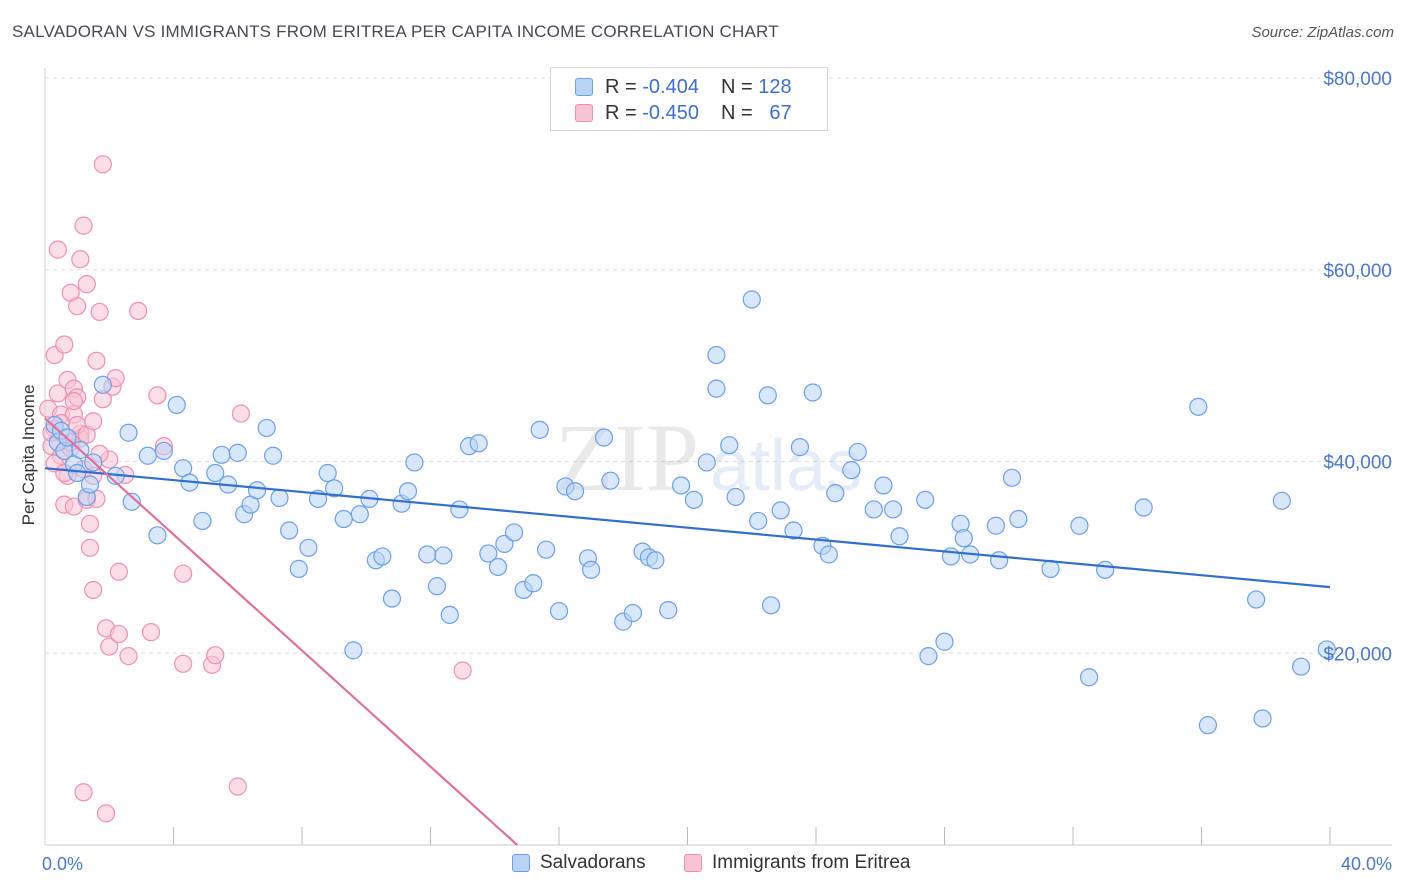 This screenshot has height=892, width=1406. Describe the element at coordinates (62, 864) in the screenshot. I see `x-tick-label: 0.0%` at that location.